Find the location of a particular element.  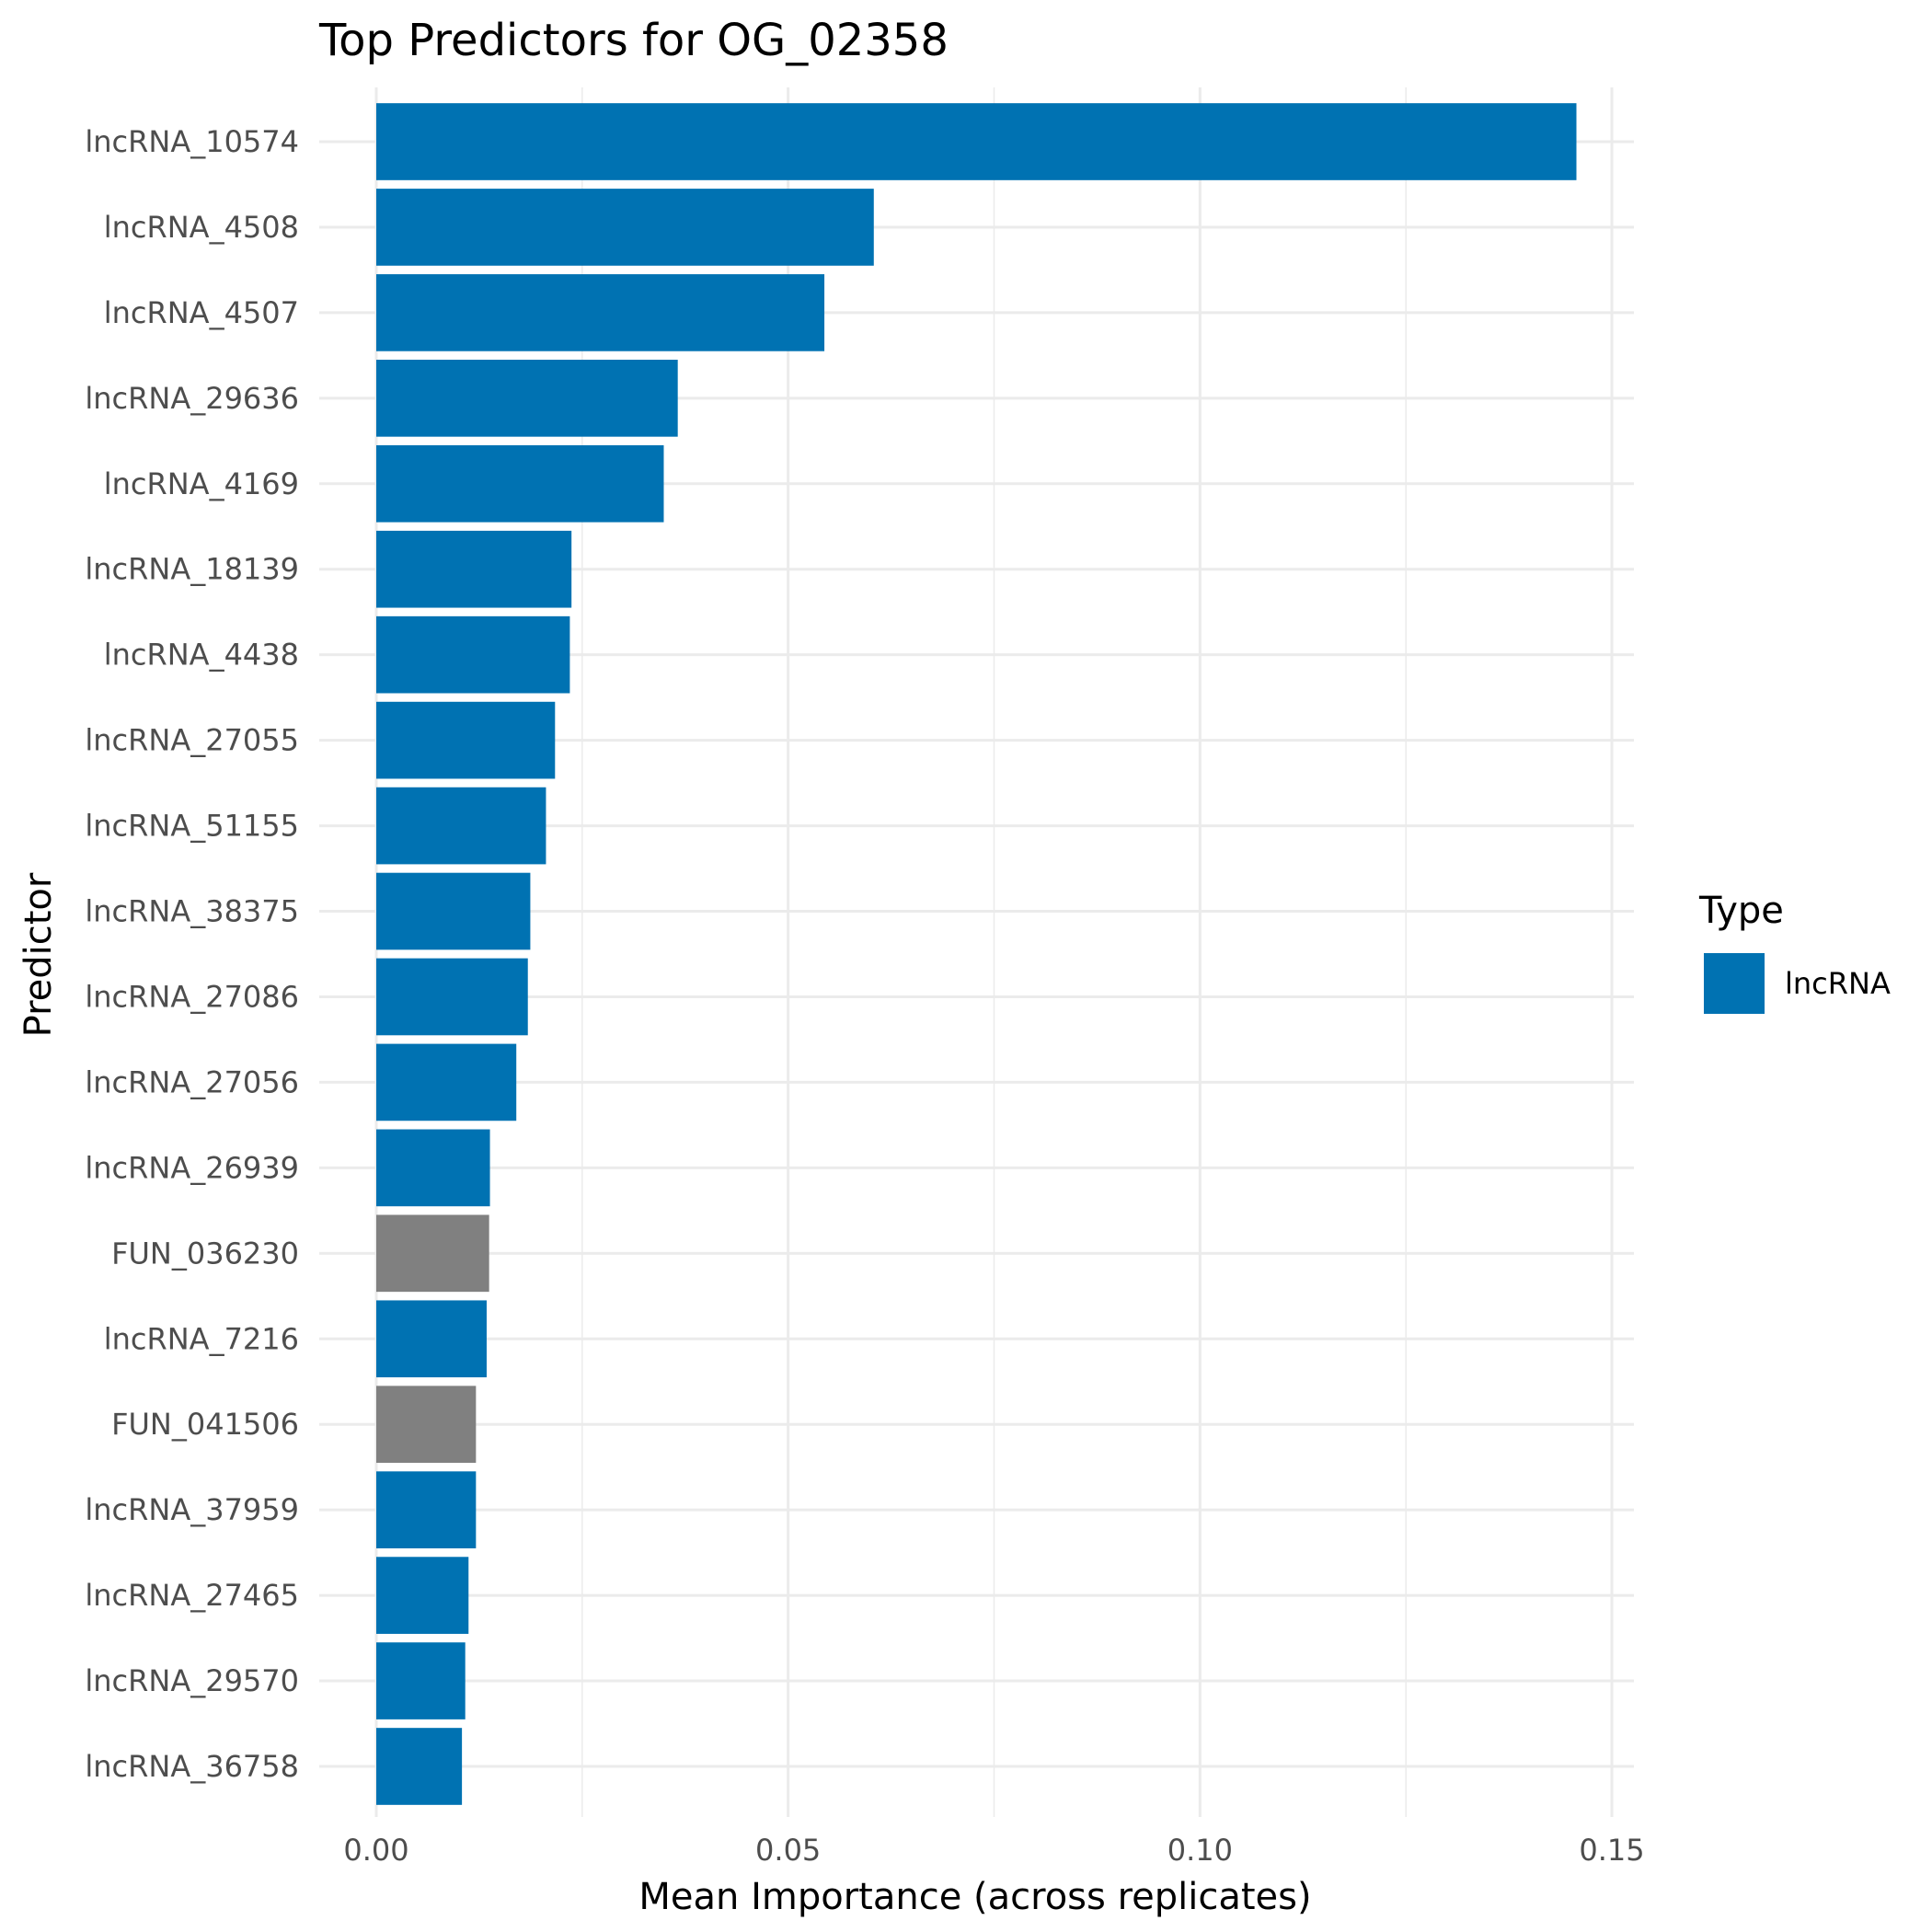

x-tick-label: 0.00 is located at coordinates (375, 1850).